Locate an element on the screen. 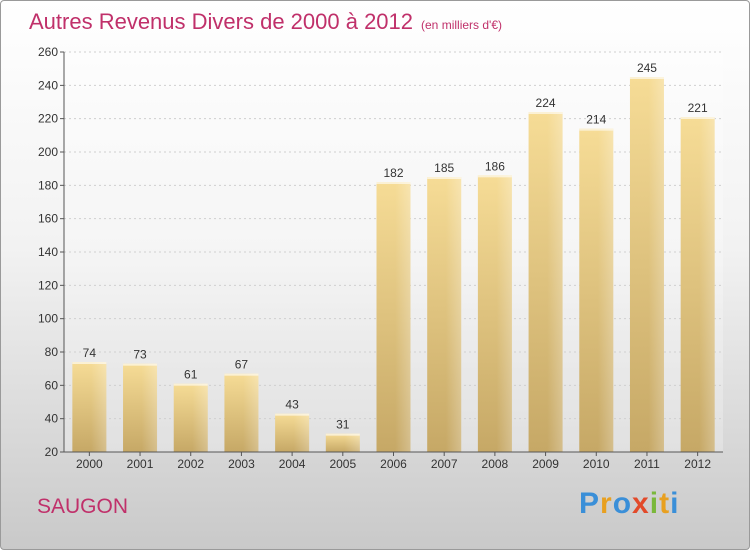 Image resolution: width=750 pixels, height=550 pixels. x-tick-label: 2008 is located at coordinates (495, 464).